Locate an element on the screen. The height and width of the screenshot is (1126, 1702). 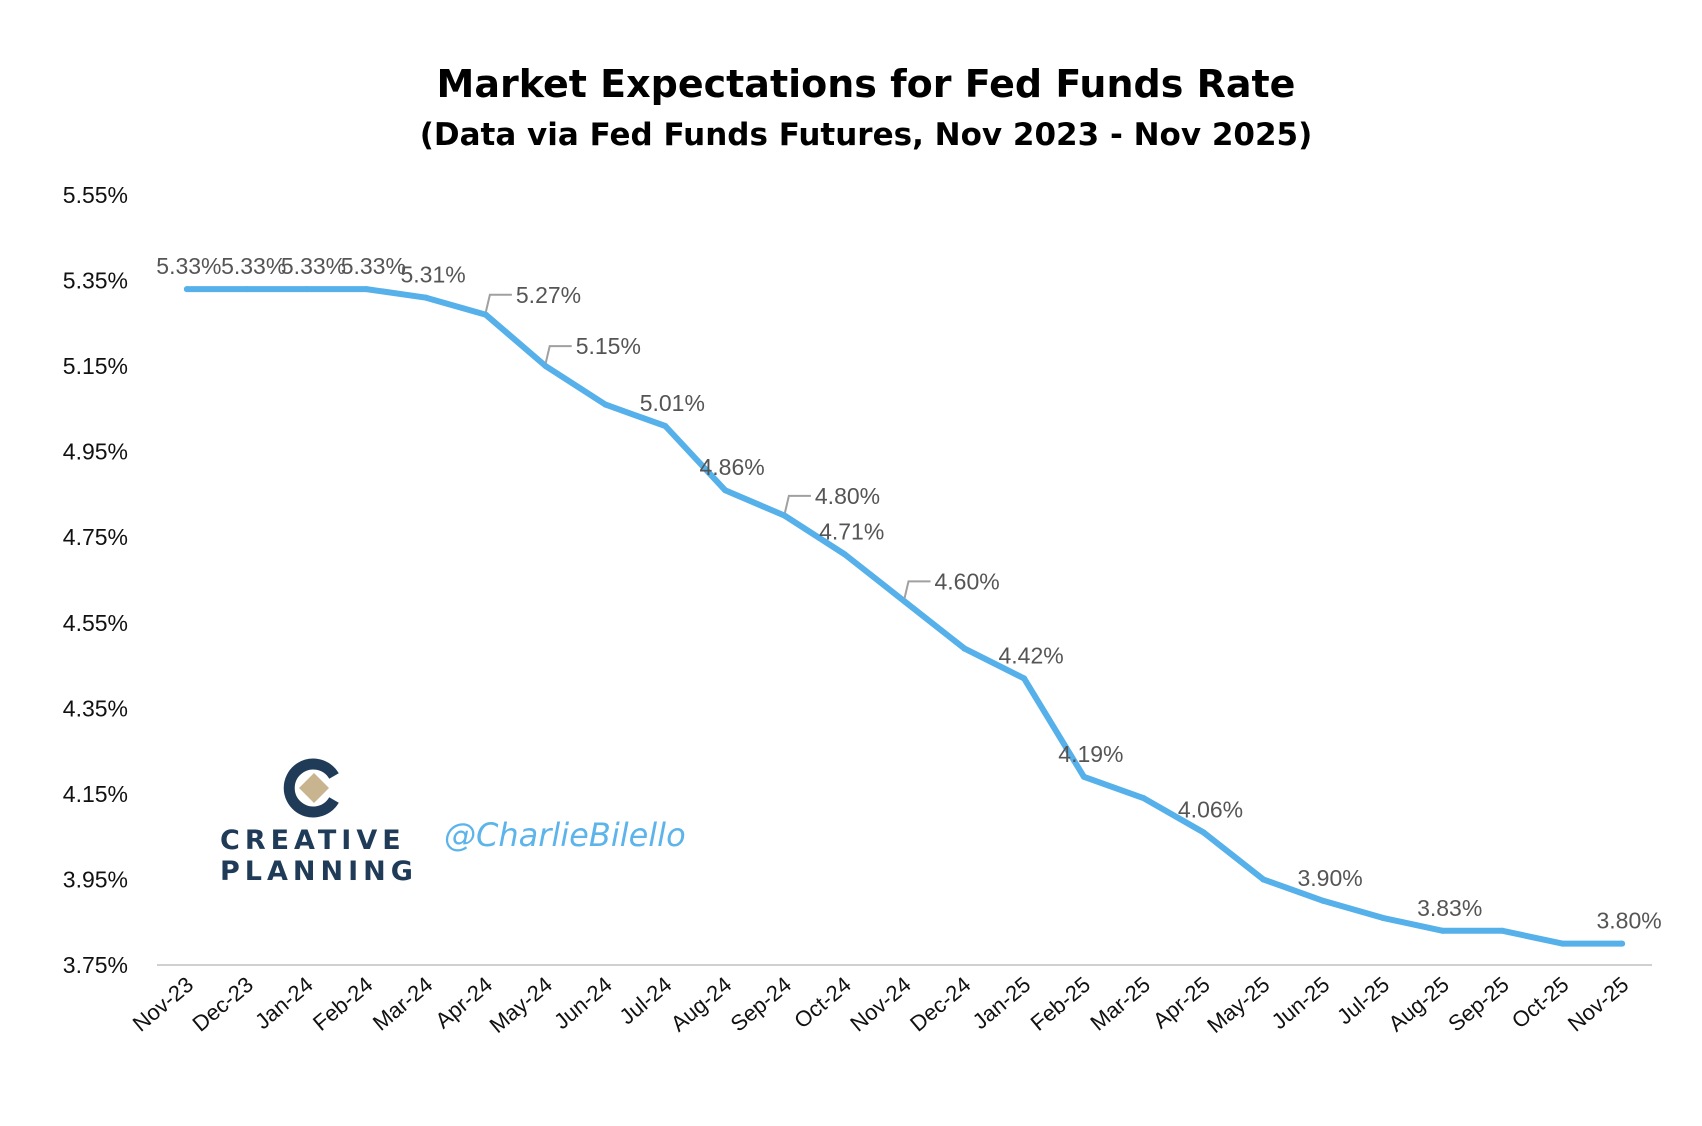
x-tick-label: Sep-24 is located at coordinates (761, 1004).